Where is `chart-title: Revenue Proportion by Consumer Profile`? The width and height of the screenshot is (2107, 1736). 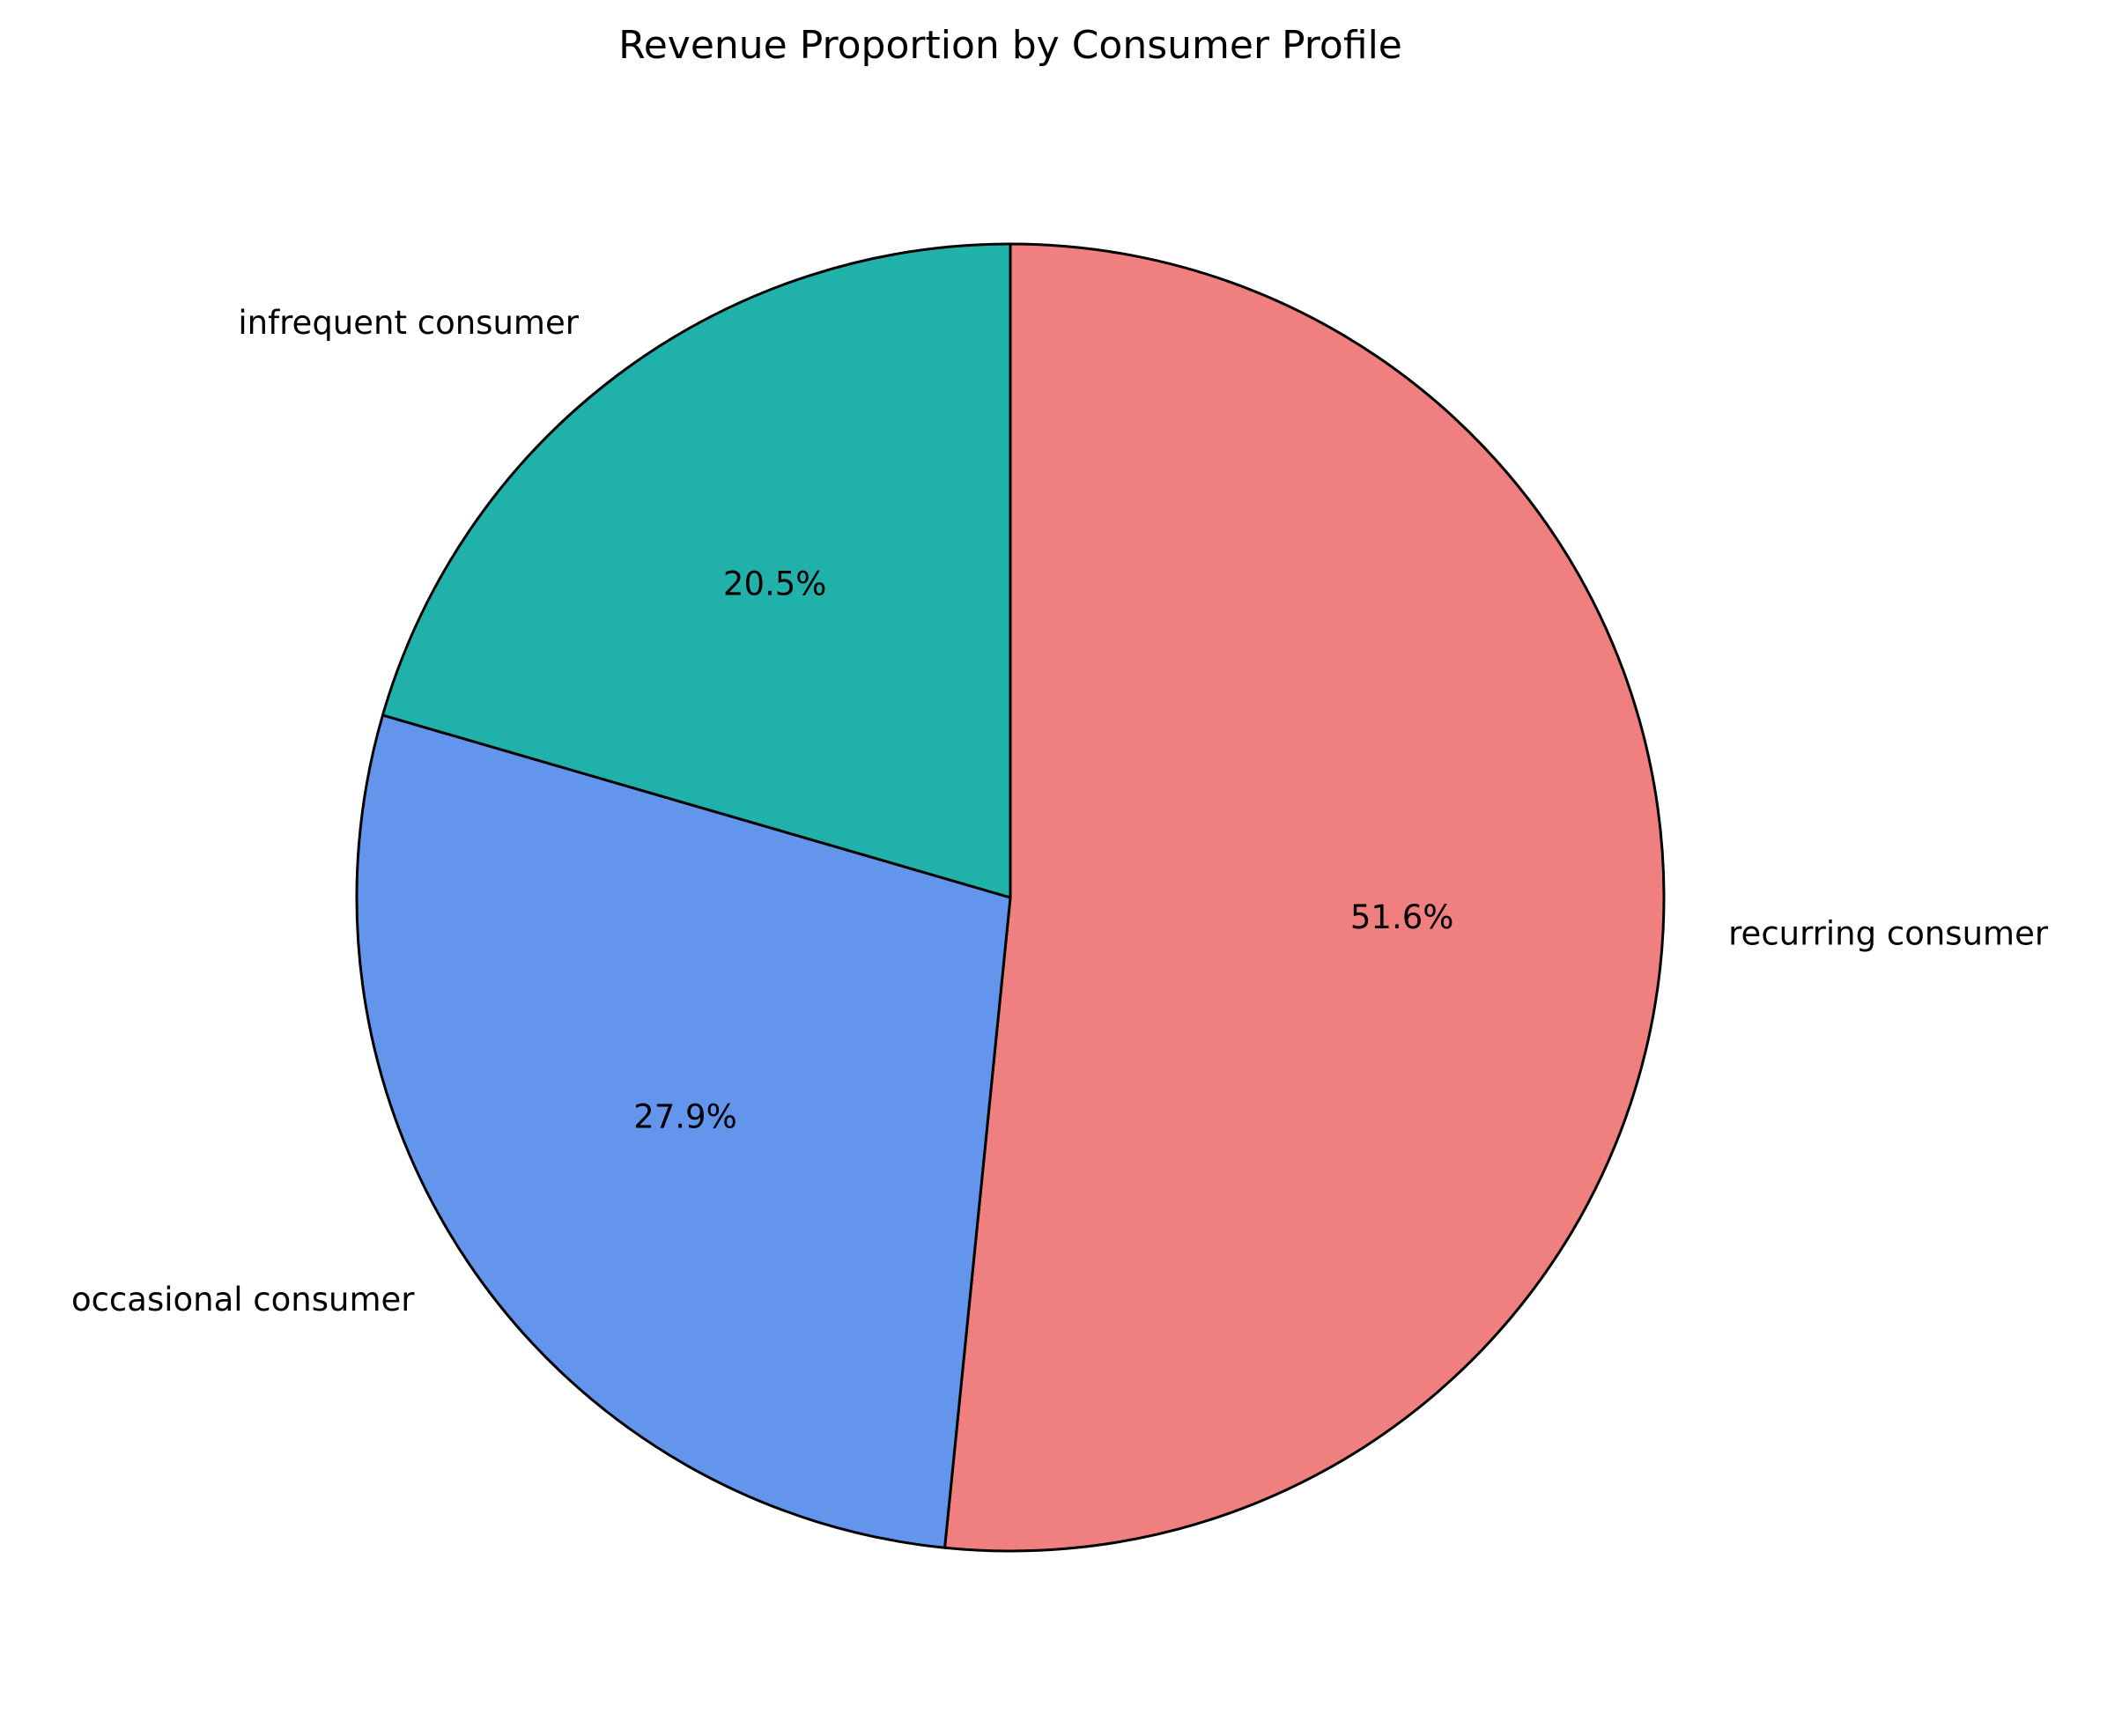
chart-title: Revenue Proportion by Consumer Profile is located at coordinates (1010, 45).